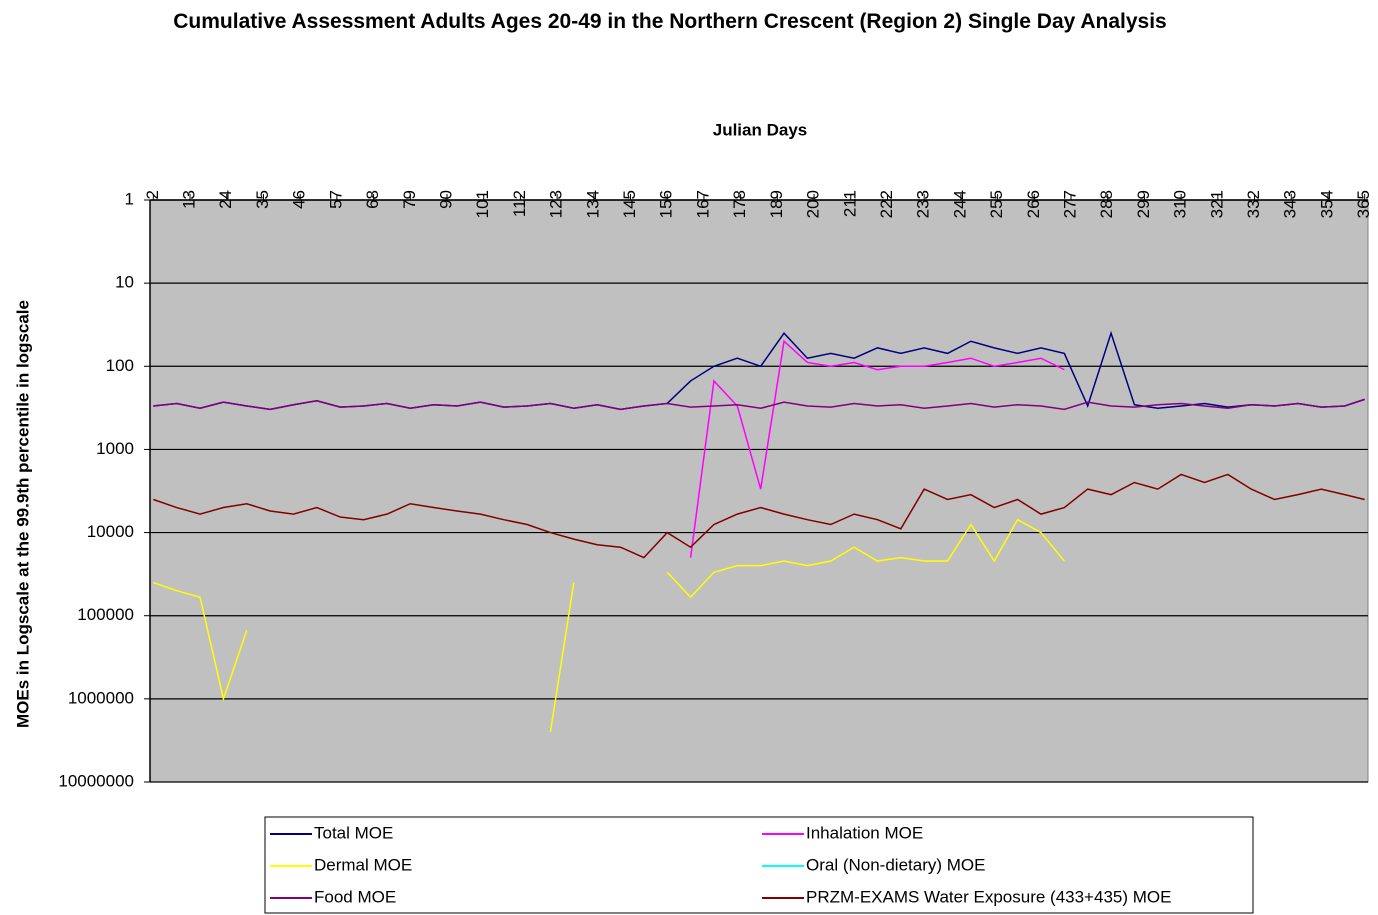 The height and width of the screenshot is (915, 1378). What do you see at coordinates (864, 832) in the screenshot?
I see `legend-label: Inhalation MOE` at bounding box center [864, 832].